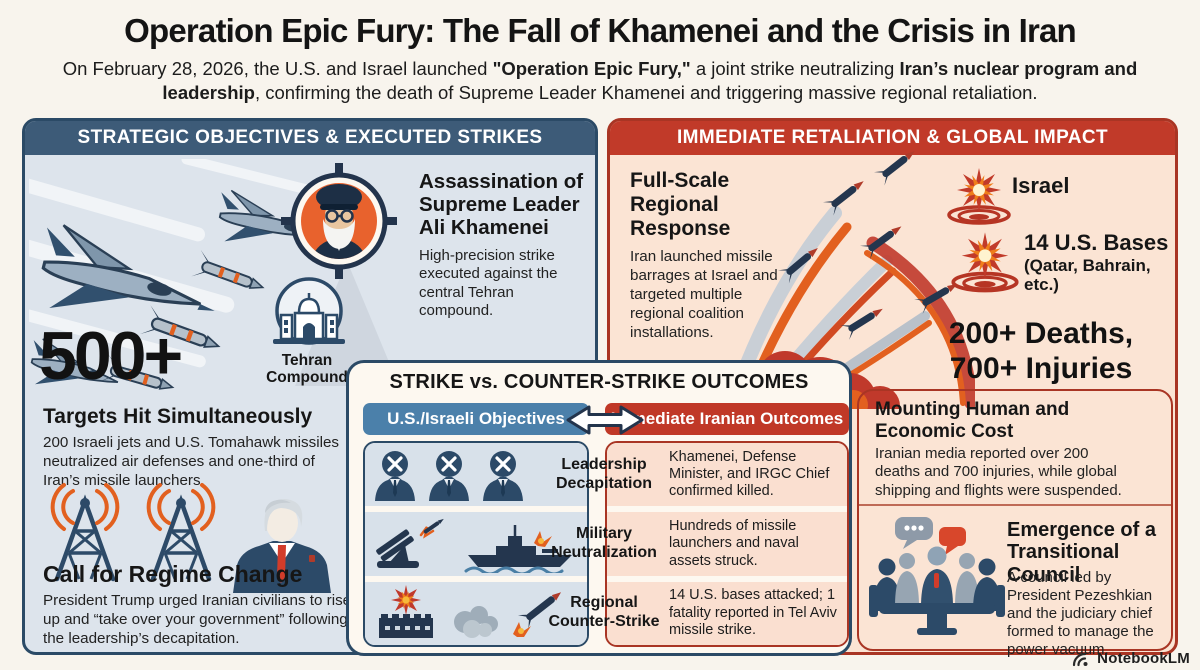 The height and width of the screenshot is (670, 1200). I want to click on tehran-compound-icon, so click(309, 311).